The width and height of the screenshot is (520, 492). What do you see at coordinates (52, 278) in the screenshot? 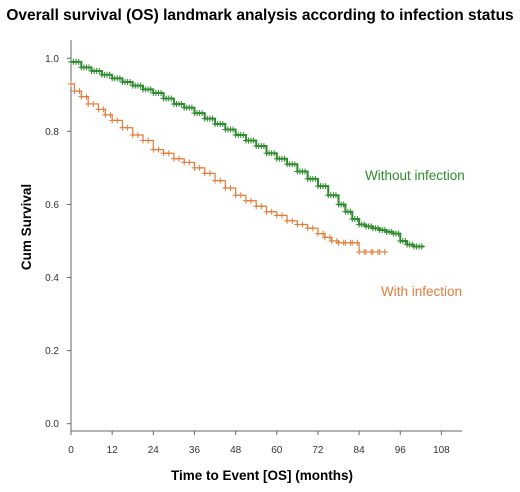
I see `y-tick-label: 0.4` at bounding box center [52, 278].